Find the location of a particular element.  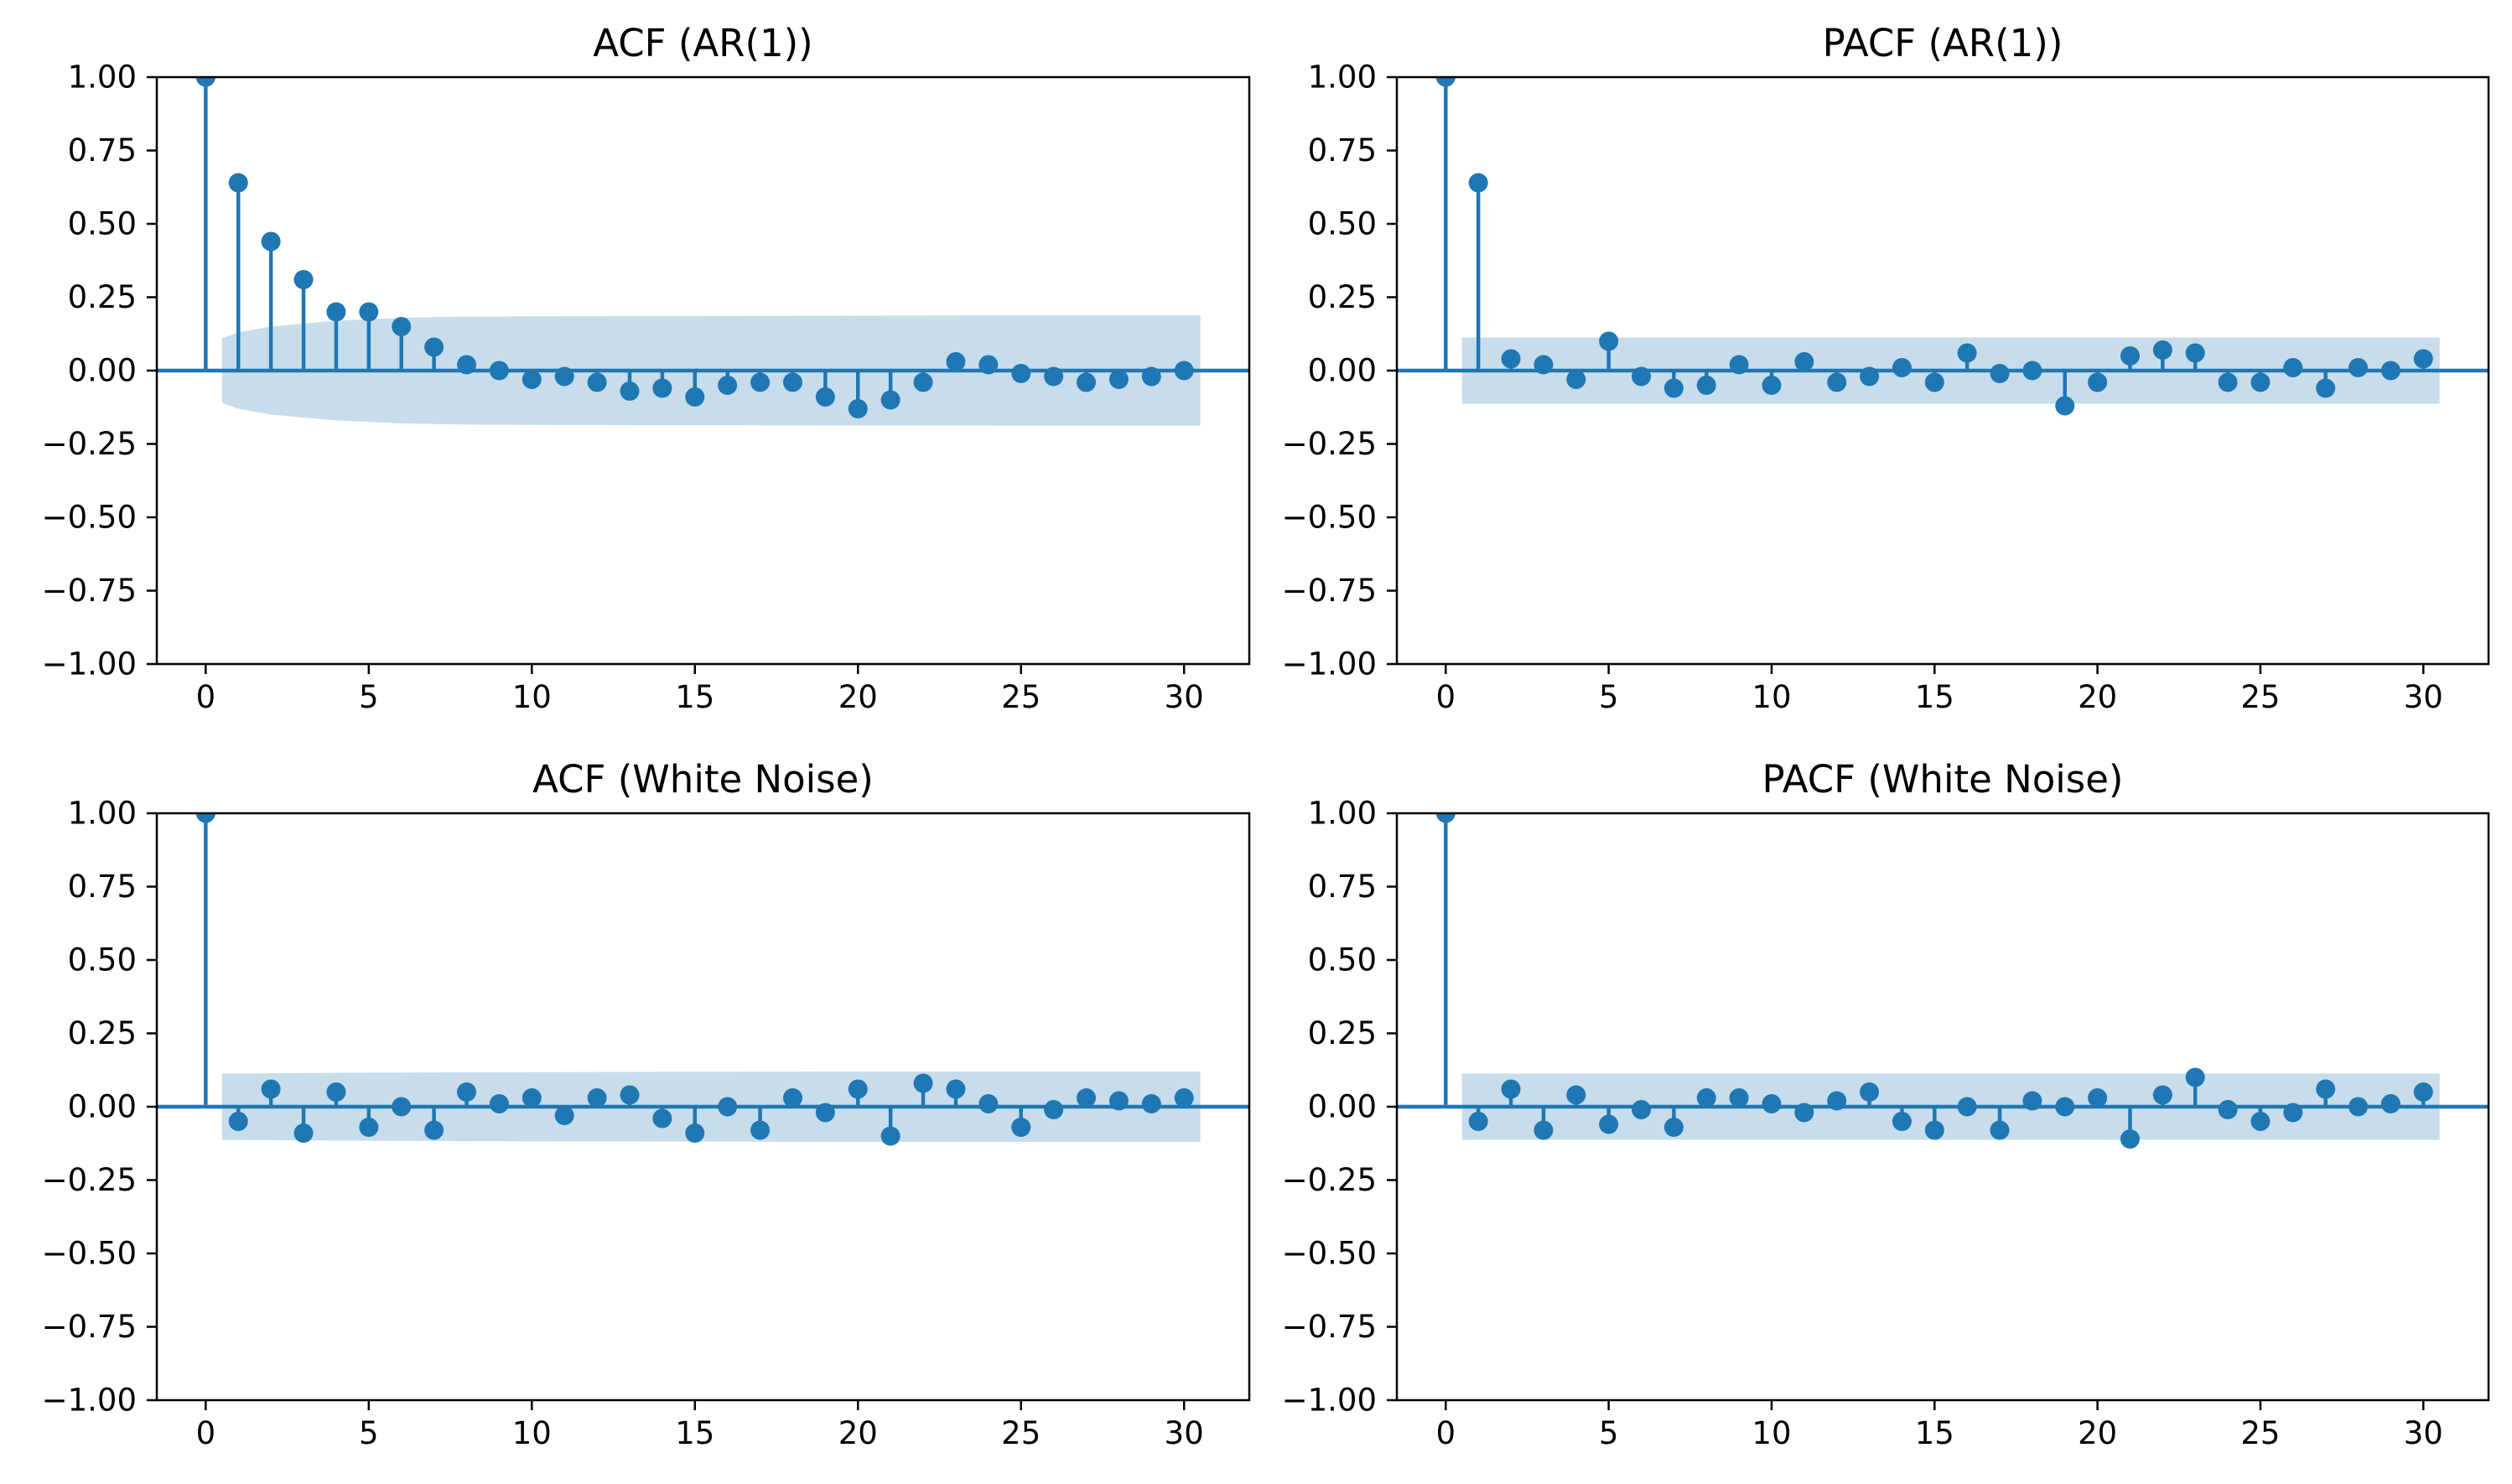

x-tick-label: 20 is located at coordinates (858, 697).